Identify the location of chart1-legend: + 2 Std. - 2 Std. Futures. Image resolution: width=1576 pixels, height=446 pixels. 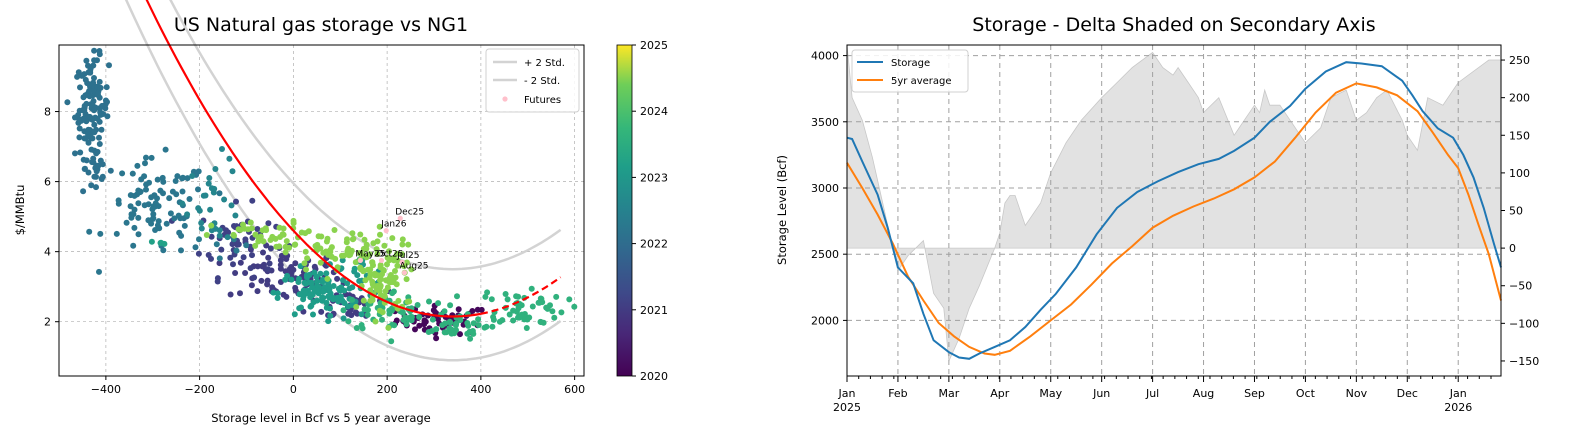
(532, 80).